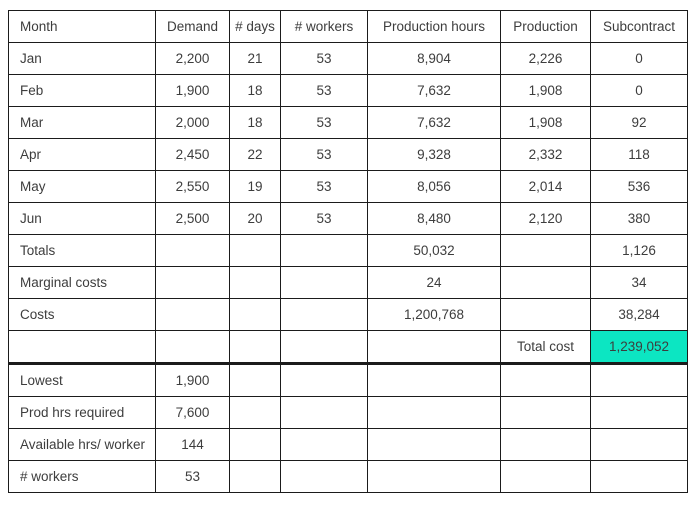  Describe the element at coordinates (545, 90) in the screenshot. I see `data-cell: 1,908` at that location.